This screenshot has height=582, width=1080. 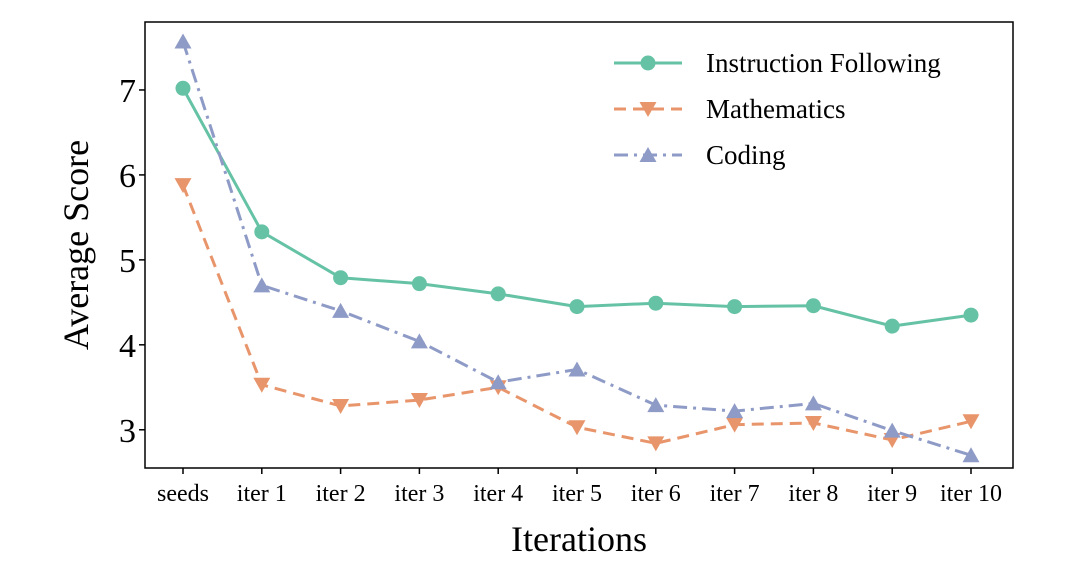 What do you see at coordinates (579, 539) in the screenshot?
I see `x-axis-label: Iterations` at bounding box center [579, 539].